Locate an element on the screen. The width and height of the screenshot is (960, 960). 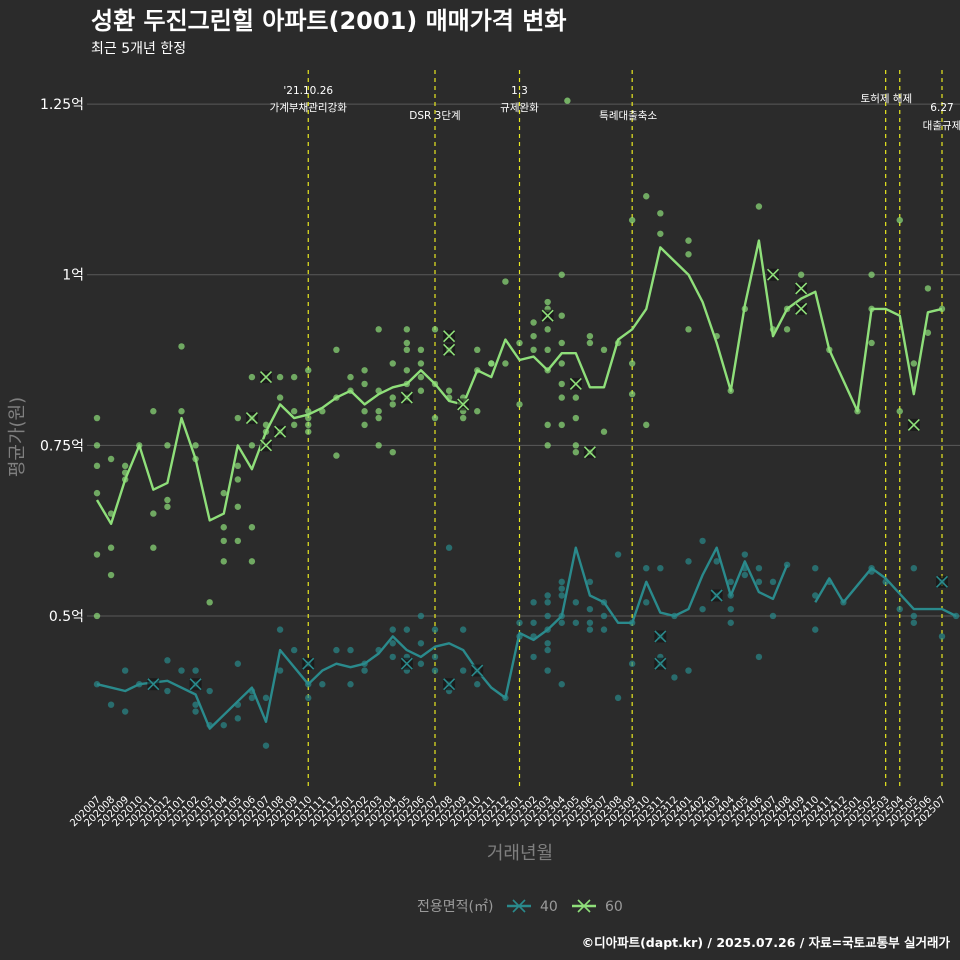
x-axis-label: 거래년월 is located at coordinates (520, 853).